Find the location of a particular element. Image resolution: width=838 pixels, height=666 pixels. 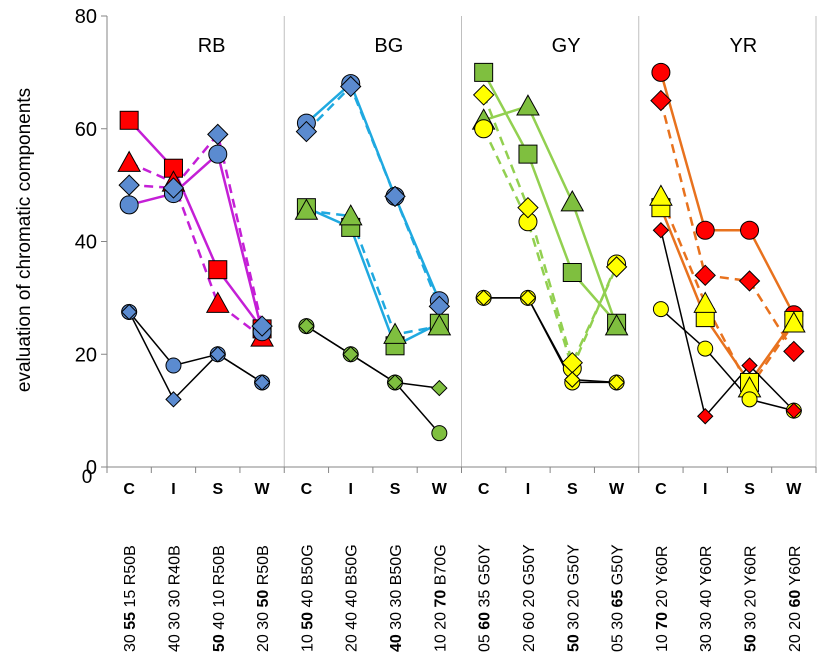

category-label: 10 70 20 Y60R is located at coordinates (662, 599).